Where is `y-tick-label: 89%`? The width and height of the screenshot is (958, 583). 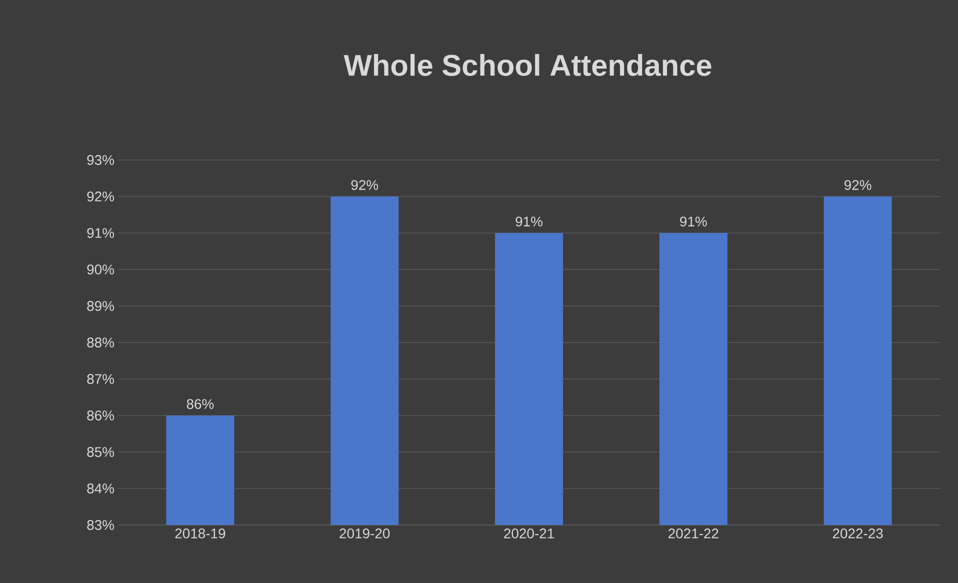
y-tick-label: 89% is located at coordinates (100, 306).